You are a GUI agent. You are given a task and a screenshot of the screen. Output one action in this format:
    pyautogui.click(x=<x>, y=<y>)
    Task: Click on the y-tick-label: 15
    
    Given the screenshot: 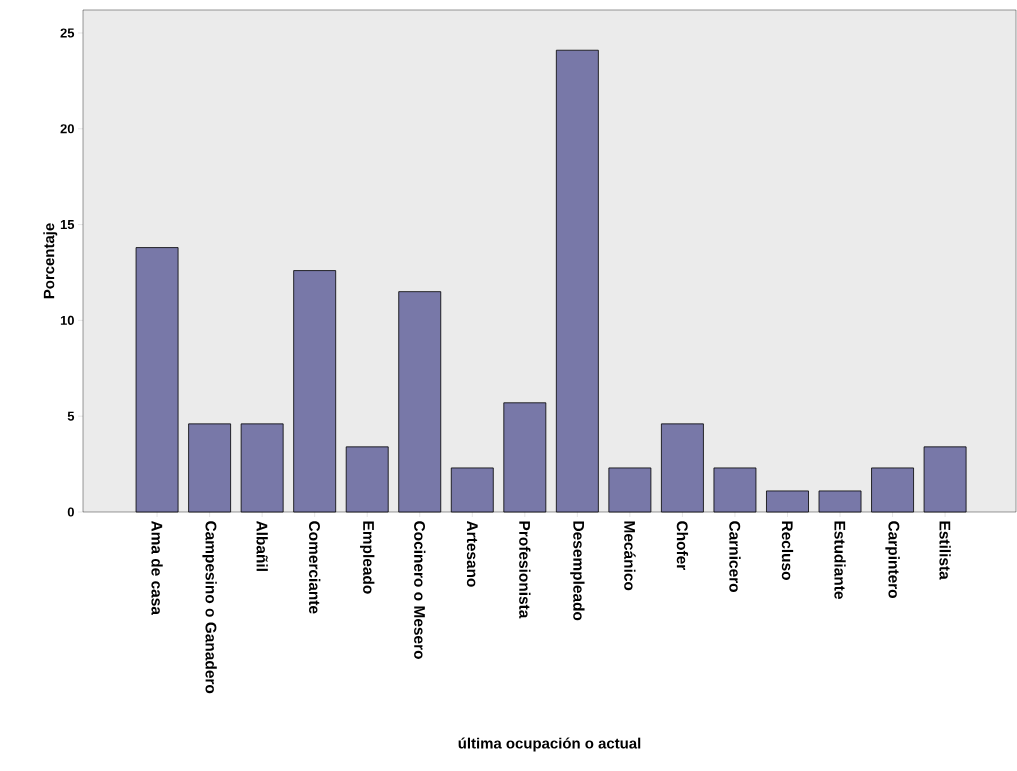 What is the action you would take?
    pyautogui.click(x=67, y=225)
    